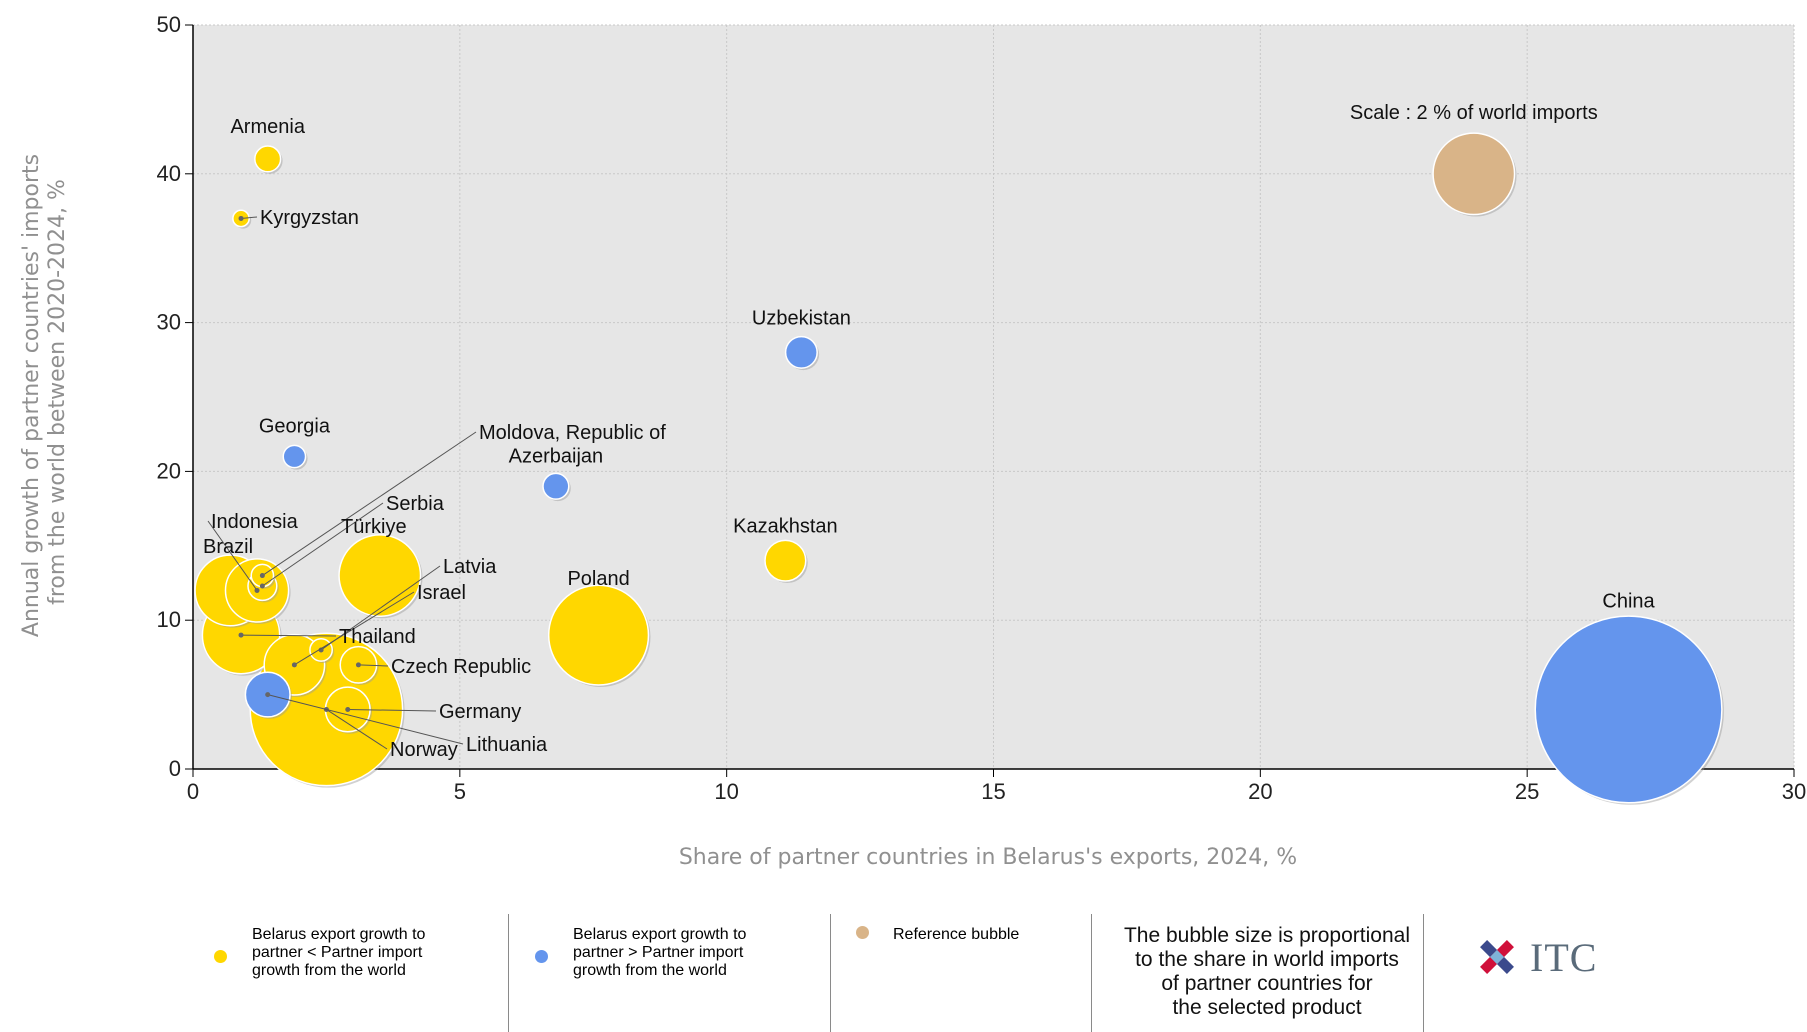  I want to click on y-tick-label: 30, so click(169, 322).